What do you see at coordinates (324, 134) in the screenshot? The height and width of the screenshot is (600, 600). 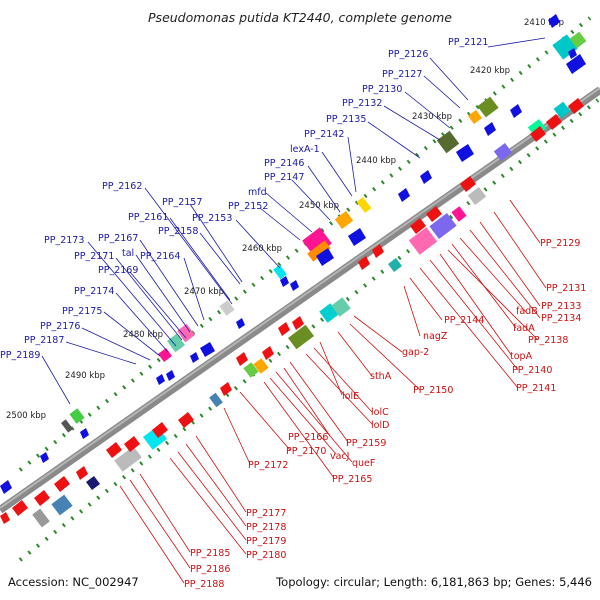 I see `gene-label: PP_2142` at bounding box center [324, 134].